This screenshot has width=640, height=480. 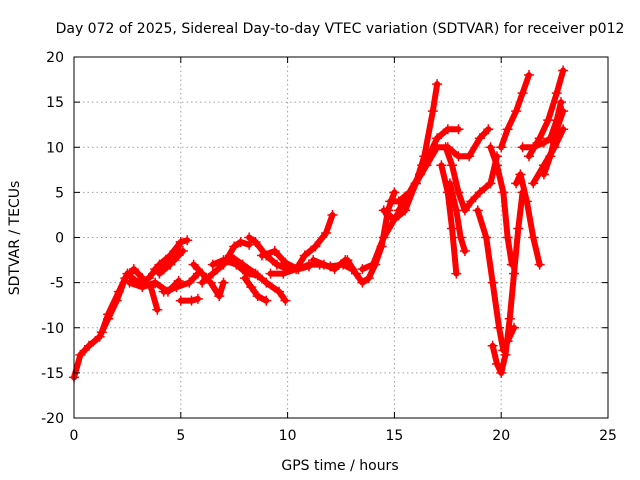 What do you see at coordinates (52, 419) in the screenshot?
I see `y-tick-label: -20` at bounding box center [52, 419].